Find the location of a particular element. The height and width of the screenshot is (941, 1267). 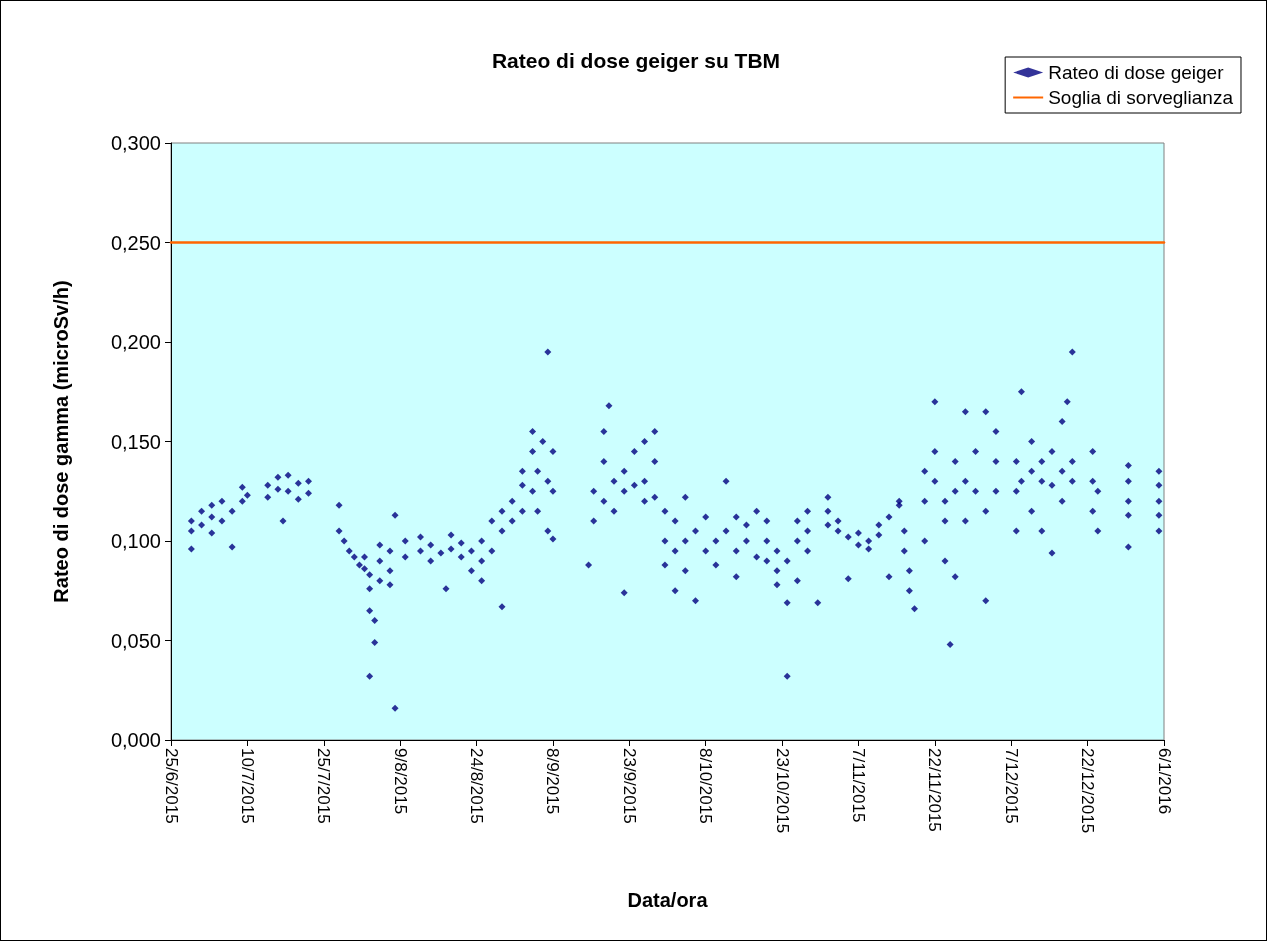

x-tick-label: 6/1/2016 is located at coordinates (1164, 781).